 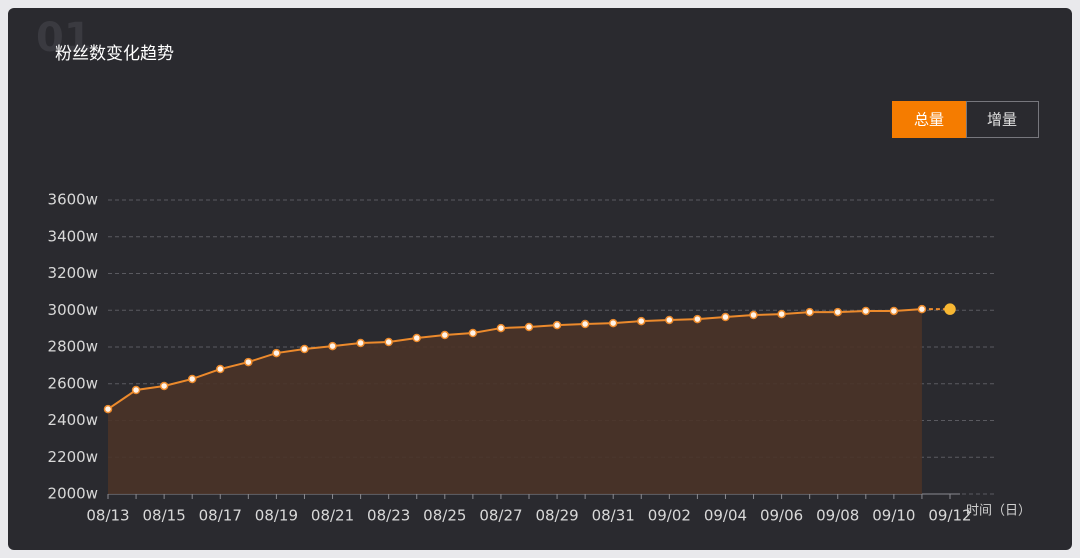 I want to click on x-tick-label: 09/12, so click(x=949, y=516).